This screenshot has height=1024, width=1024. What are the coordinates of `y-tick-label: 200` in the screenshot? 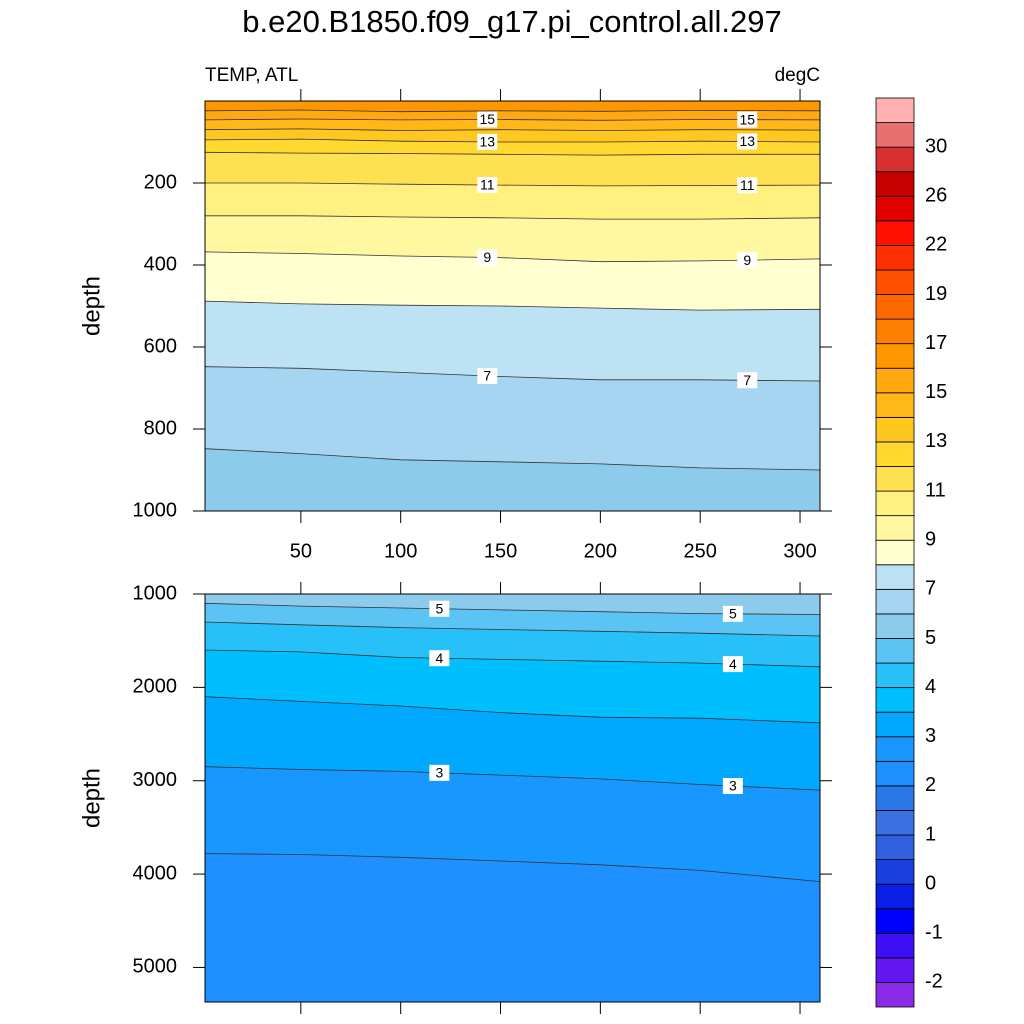 It's located at (160, 182).